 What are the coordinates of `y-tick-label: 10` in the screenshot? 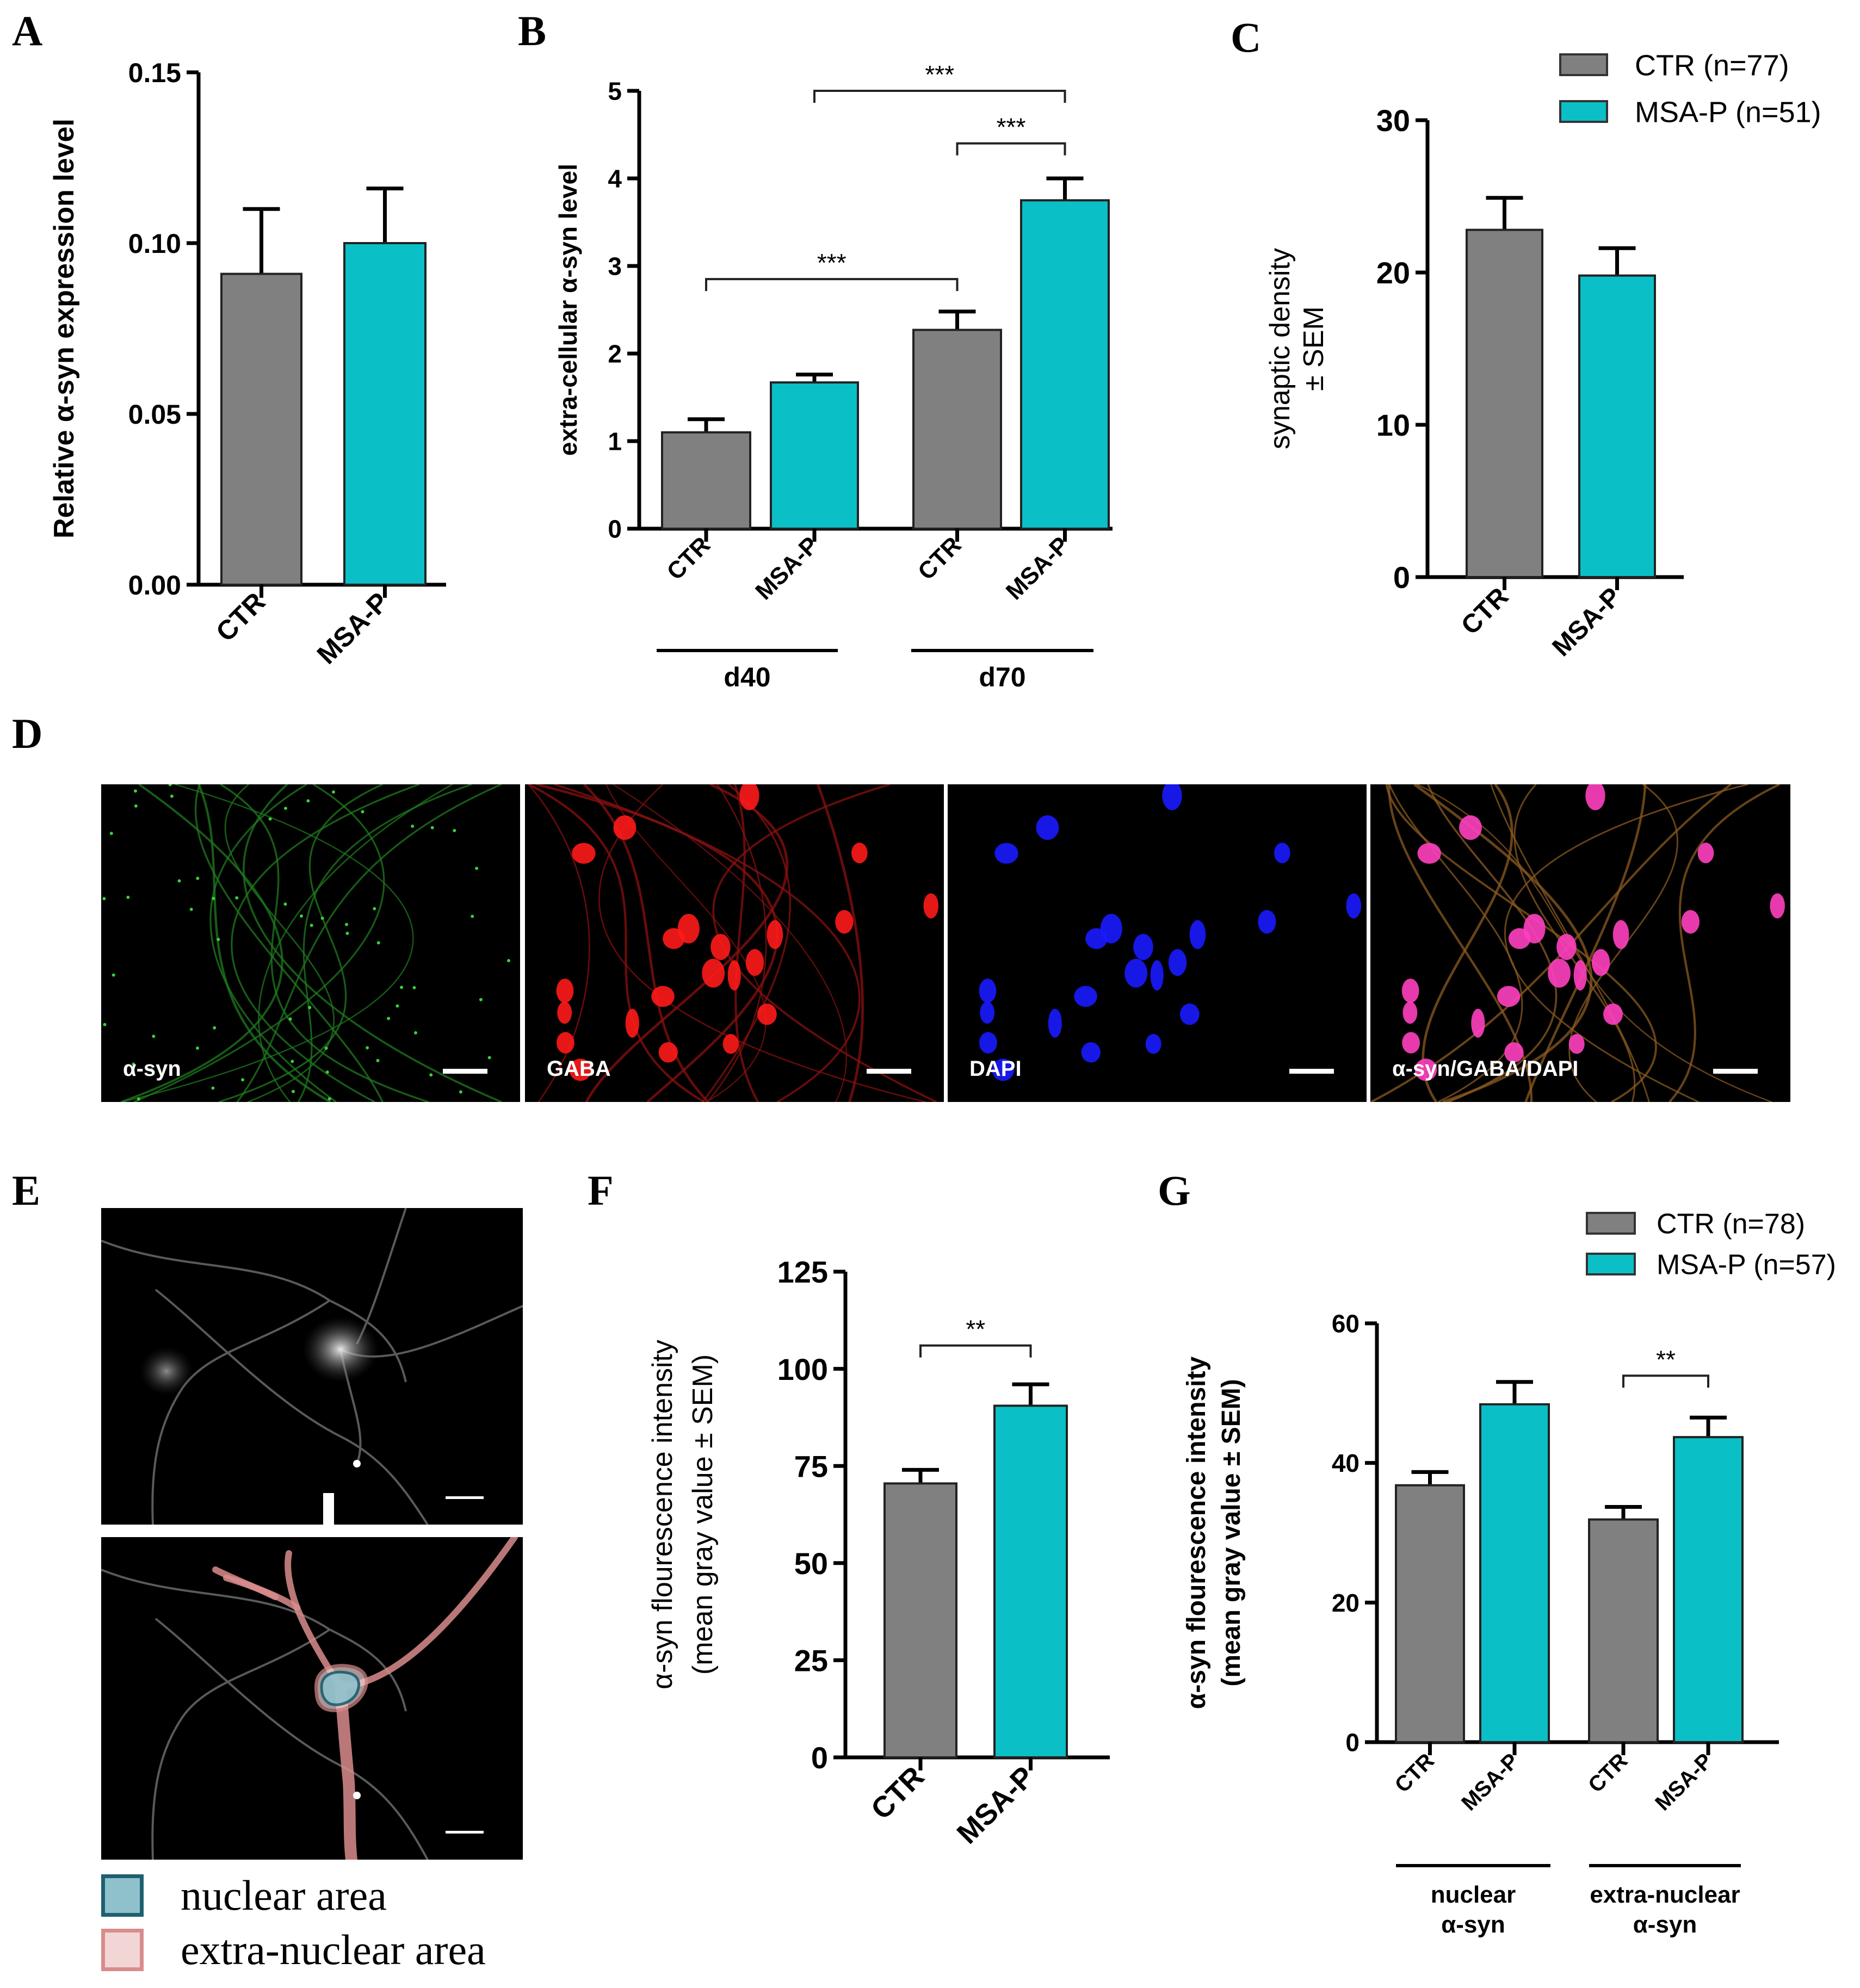 It's located at (1393, 425).